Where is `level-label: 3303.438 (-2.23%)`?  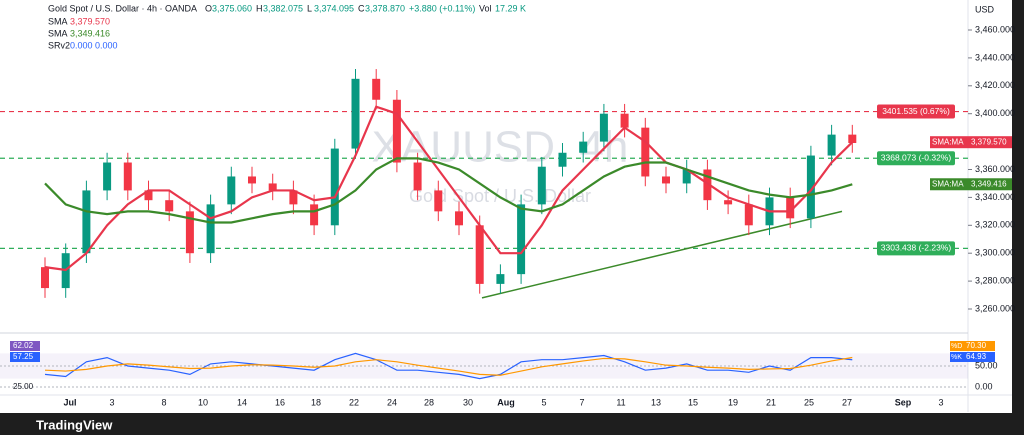
level-label: 3303.438 (-2.23%) is located at coordinates (916, 248).